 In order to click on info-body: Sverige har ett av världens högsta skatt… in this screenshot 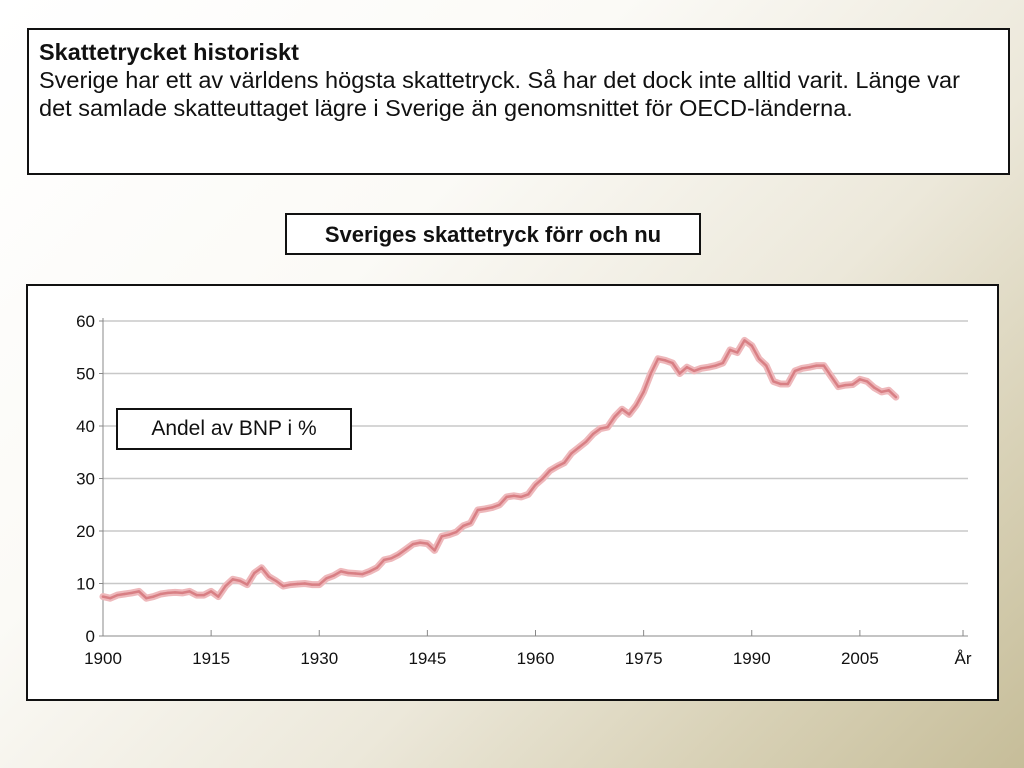, I will do `click(499, 94)`.